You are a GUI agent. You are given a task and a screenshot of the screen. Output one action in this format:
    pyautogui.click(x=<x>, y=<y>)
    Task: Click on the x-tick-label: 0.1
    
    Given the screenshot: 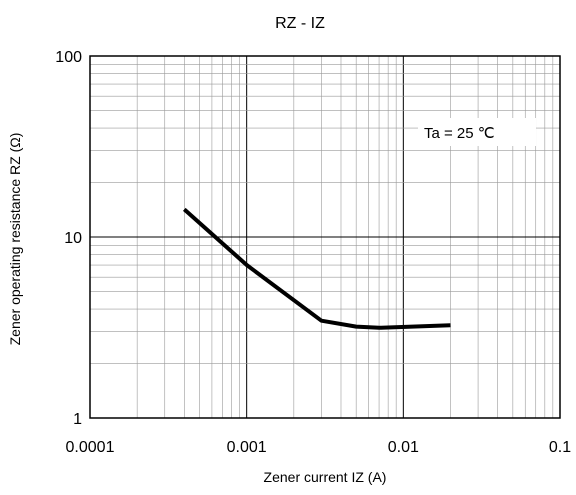 What is the action you would take?
    pyautogui.click(x=560, y=447)
    